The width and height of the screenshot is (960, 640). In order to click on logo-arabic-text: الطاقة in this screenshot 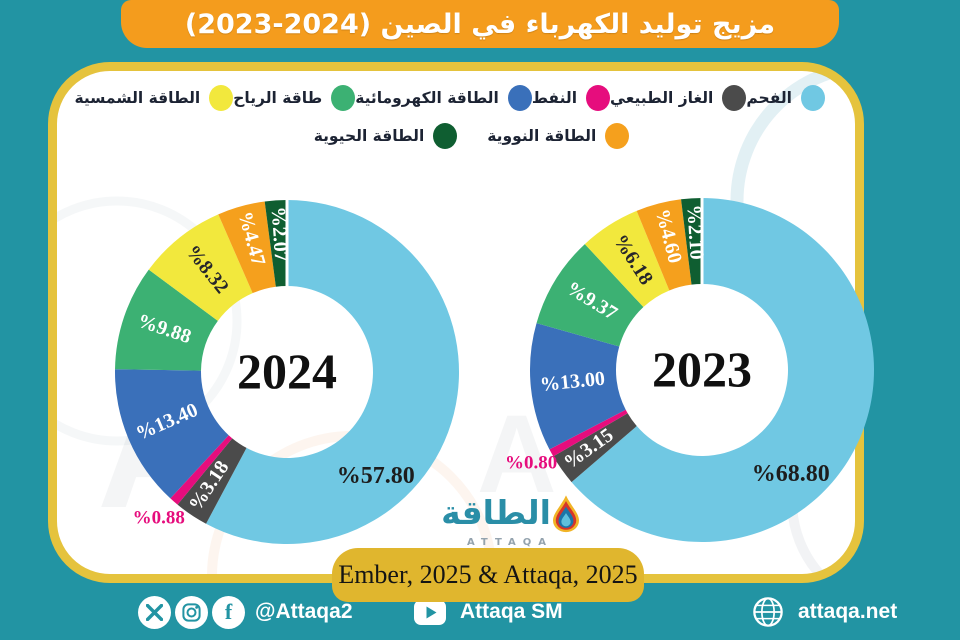, I will do `click(496, 512)`.